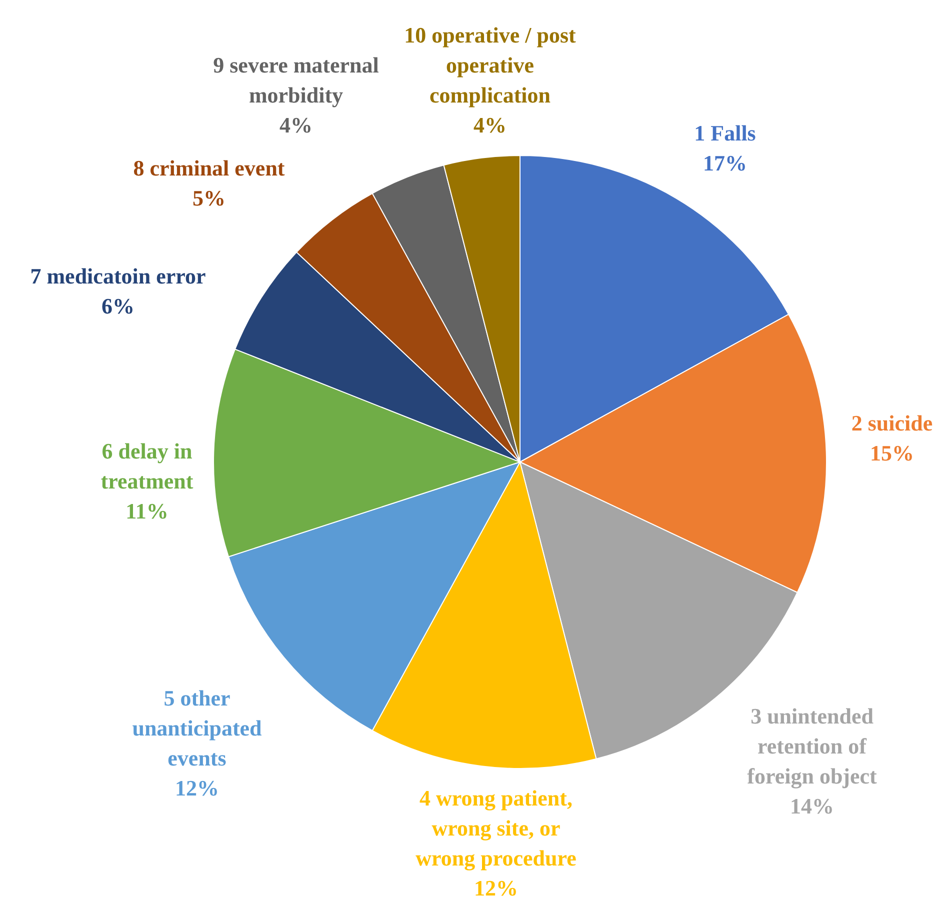 The image size is (950, 904). I want to click on slice-label: 8 criminal event, so click(209, 168).